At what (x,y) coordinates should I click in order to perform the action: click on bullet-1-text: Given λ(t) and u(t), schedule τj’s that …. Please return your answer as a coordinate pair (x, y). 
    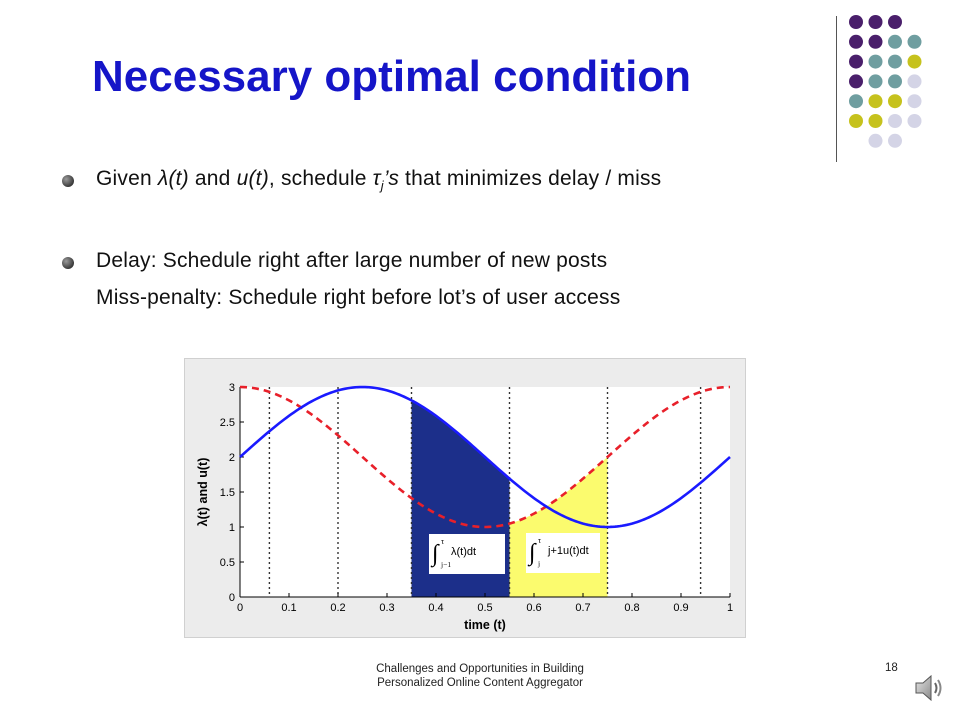
    Looking at the image, I should click on (378, 182).